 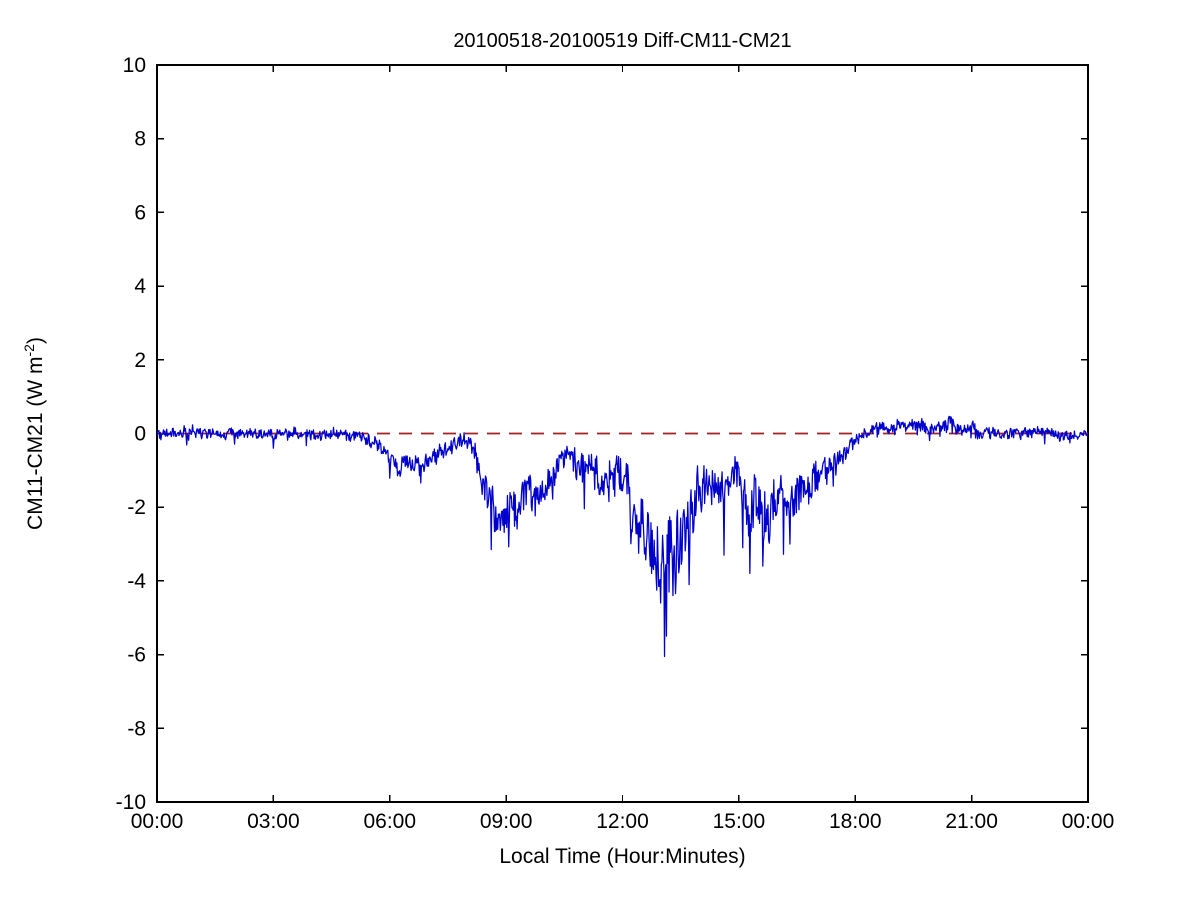 I want to click on y-tick-label: -2, so click(x=136, y=507).